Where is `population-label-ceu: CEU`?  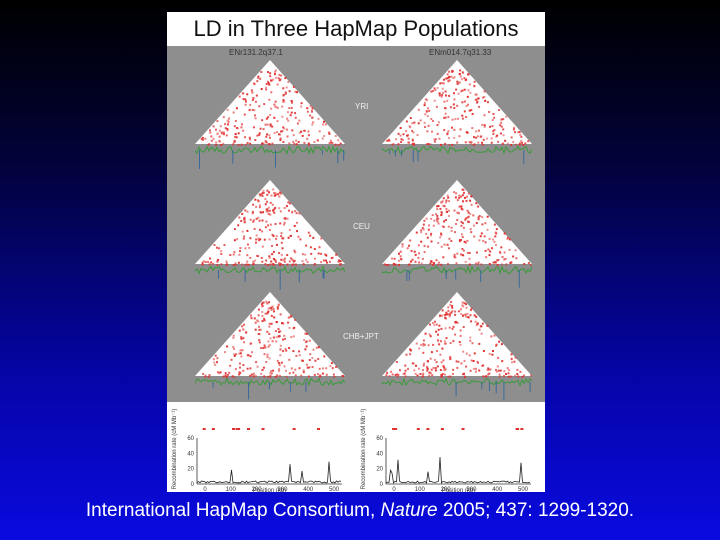 population-label-ceu: CEU is located at coordinates (361, 226).